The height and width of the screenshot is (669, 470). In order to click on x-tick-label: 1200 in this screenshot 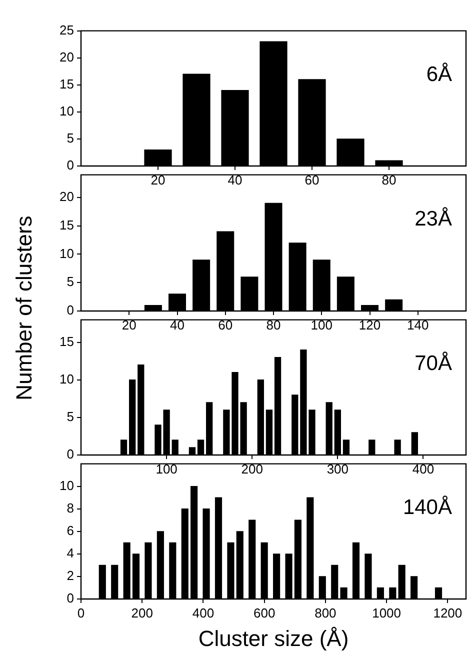, I will do `click(447, 612)`.